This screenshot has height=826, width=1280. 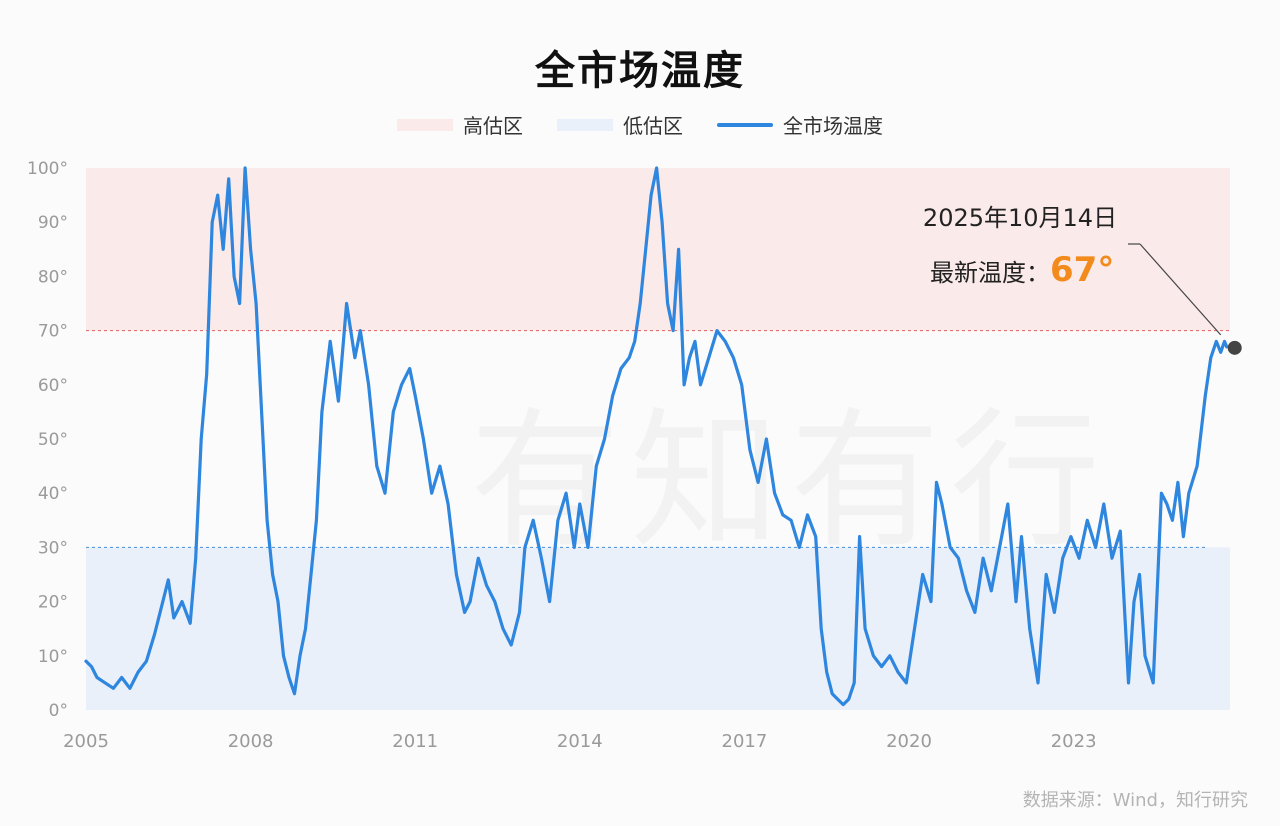 I want to click on legend: 高估区 低估区 全市场温度, so click(x=640, y=124).